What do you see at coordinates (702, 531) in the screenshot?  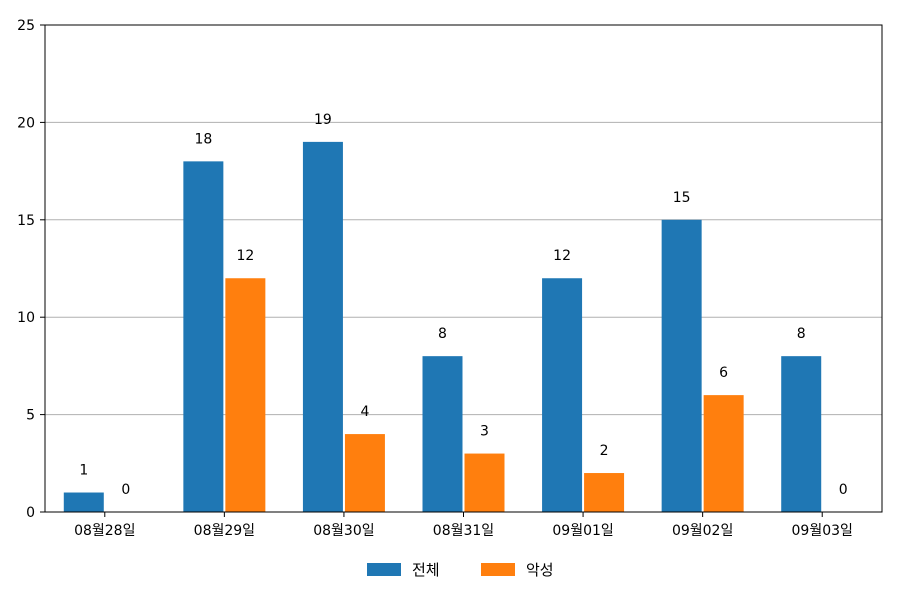 I see `x-tick-label: 09월02일` at bounding box center [702, 531].